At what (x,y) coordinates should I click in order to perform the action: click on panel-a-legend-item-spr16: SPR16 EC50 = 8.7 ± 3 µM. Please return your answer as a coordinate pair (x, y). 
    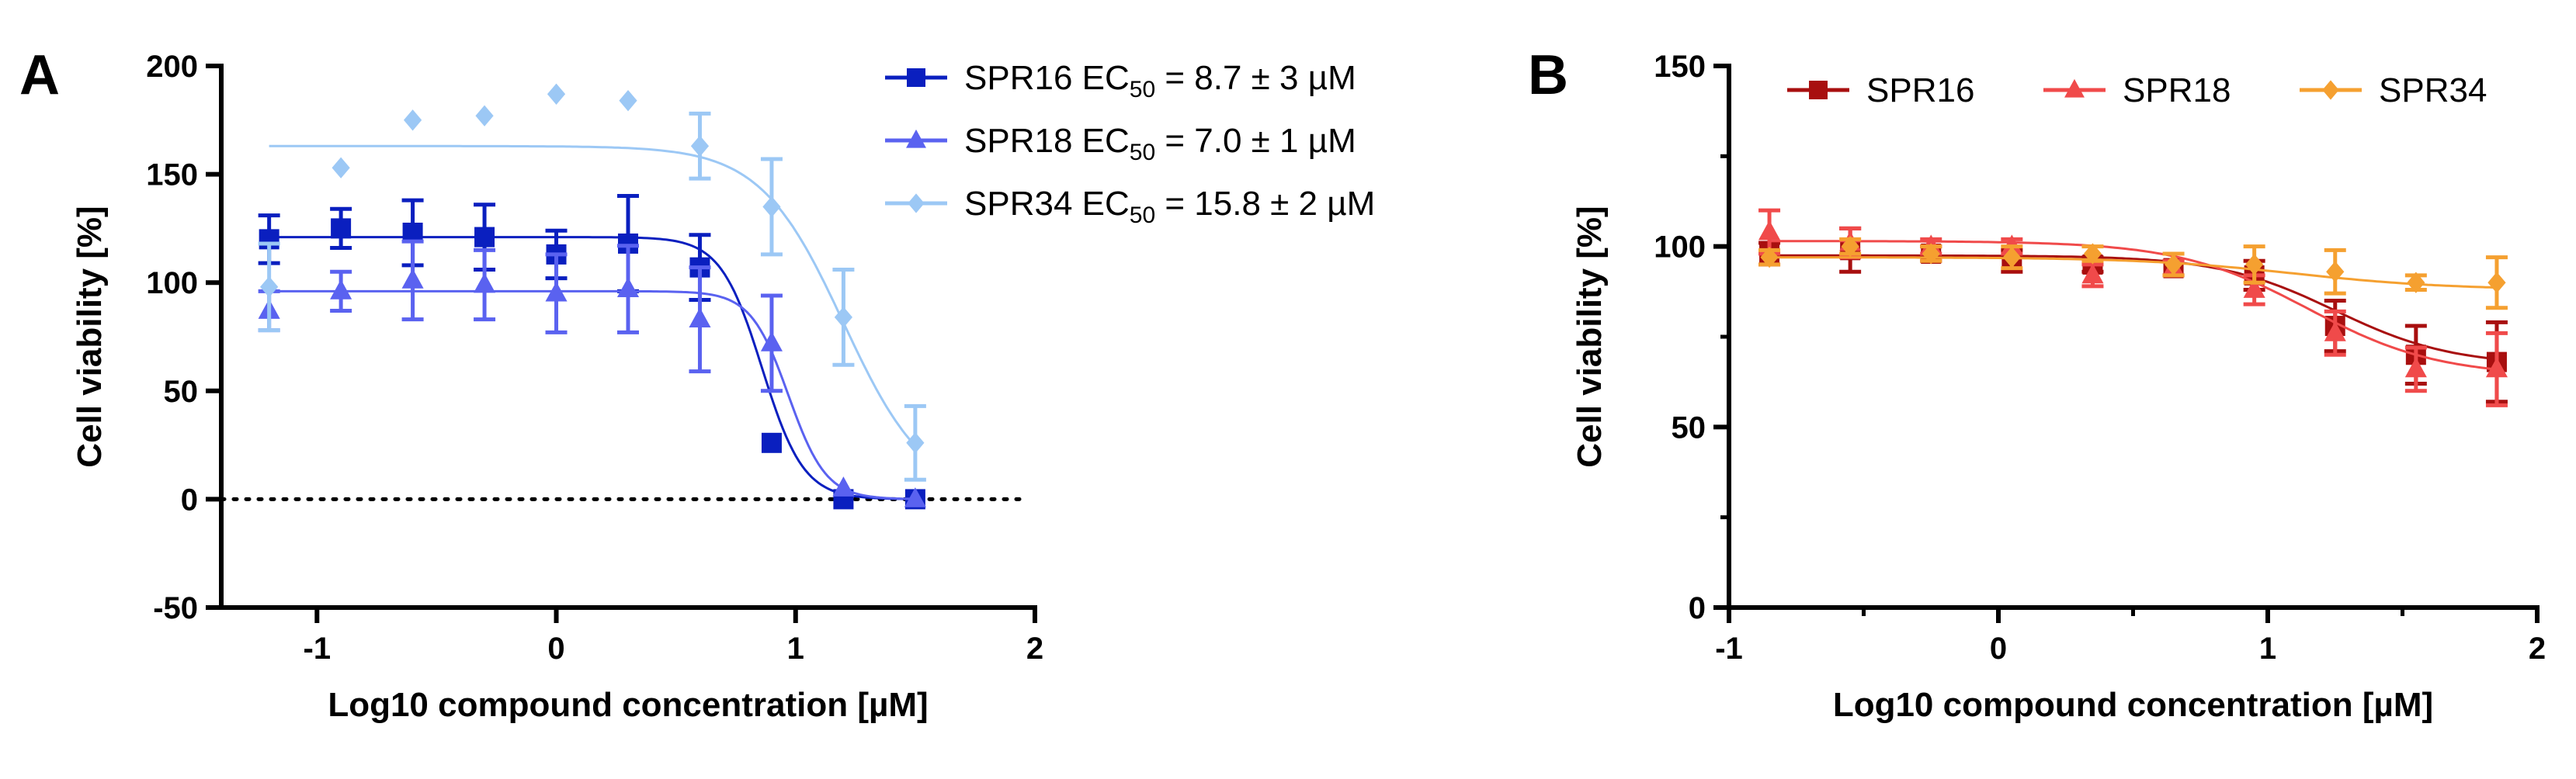
    Looking at the image, I should click on (1120, 80).